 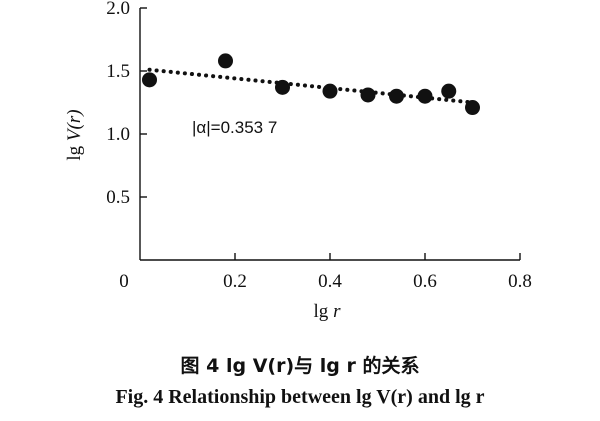 What do you see at coordinates (124, 281) in the screenshot?
I see `x-tick-label: 0` at bounding box center [124, 281].